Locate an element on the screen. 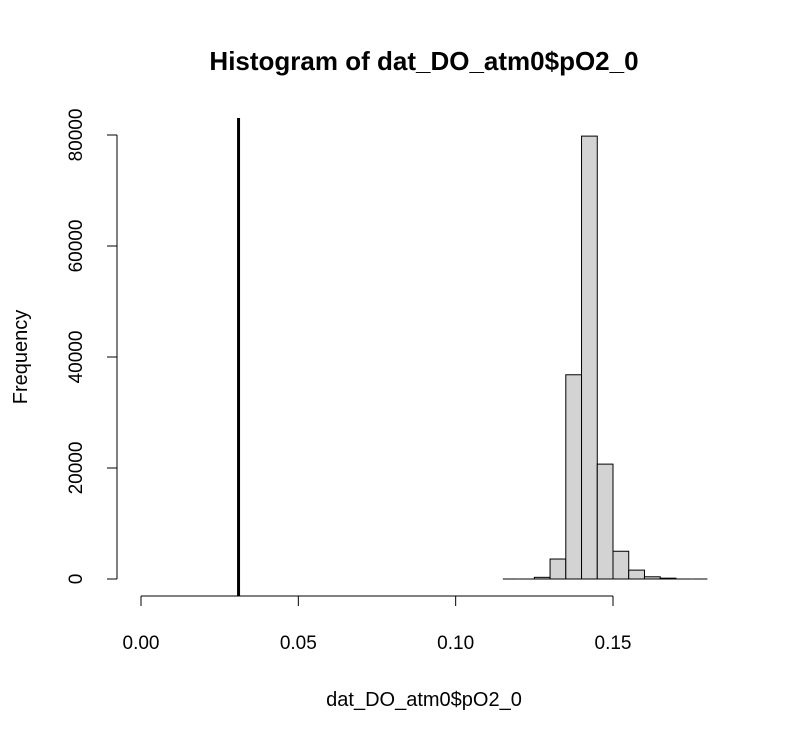 This screenshot has height=744, width=790. y-tick-label: 60000 is located at coordinates (76, 246).